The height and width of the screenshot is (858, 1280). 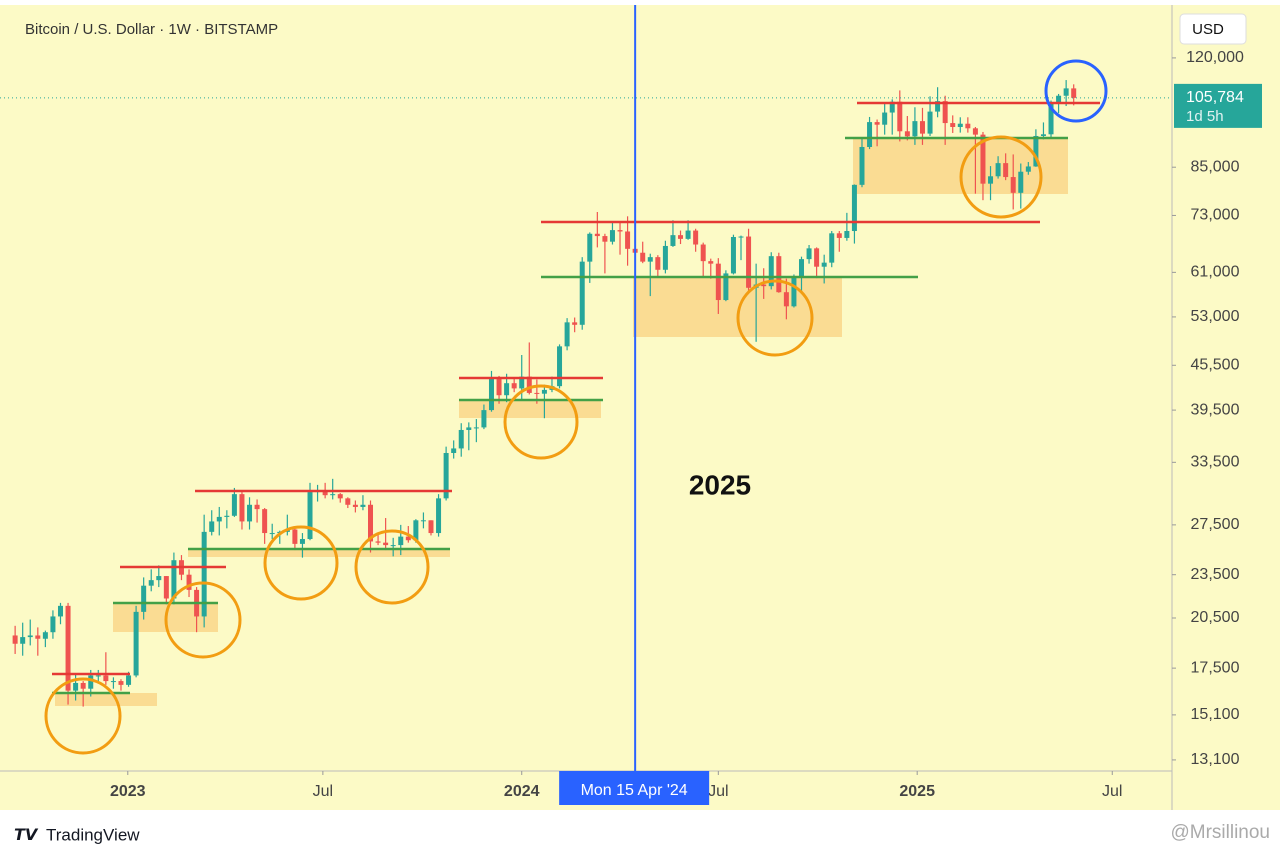 I want to click on y-tick-label: 33,500, so click(x=1215, y=462).